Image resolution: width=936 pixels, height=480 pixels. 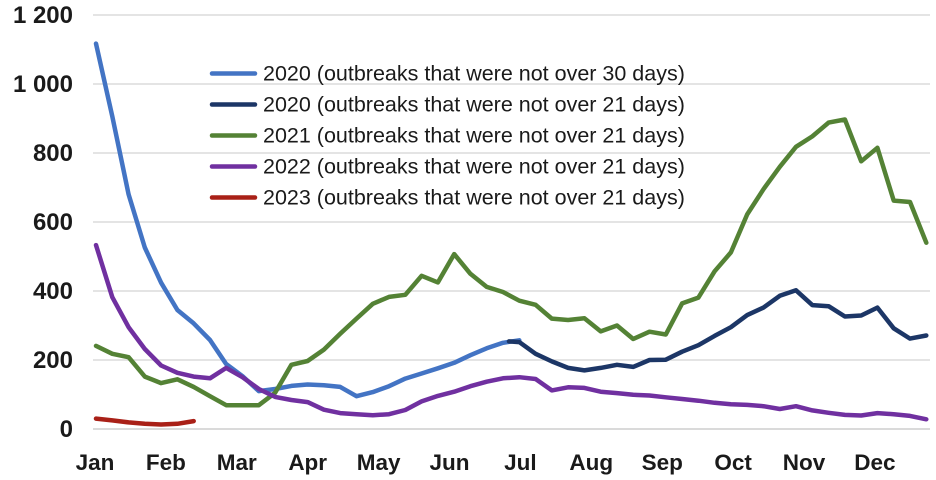 What do you see at coordinates (591, 462) in the screenshot?
I see `svg-text: Aug` at bounding box center [591, 462].